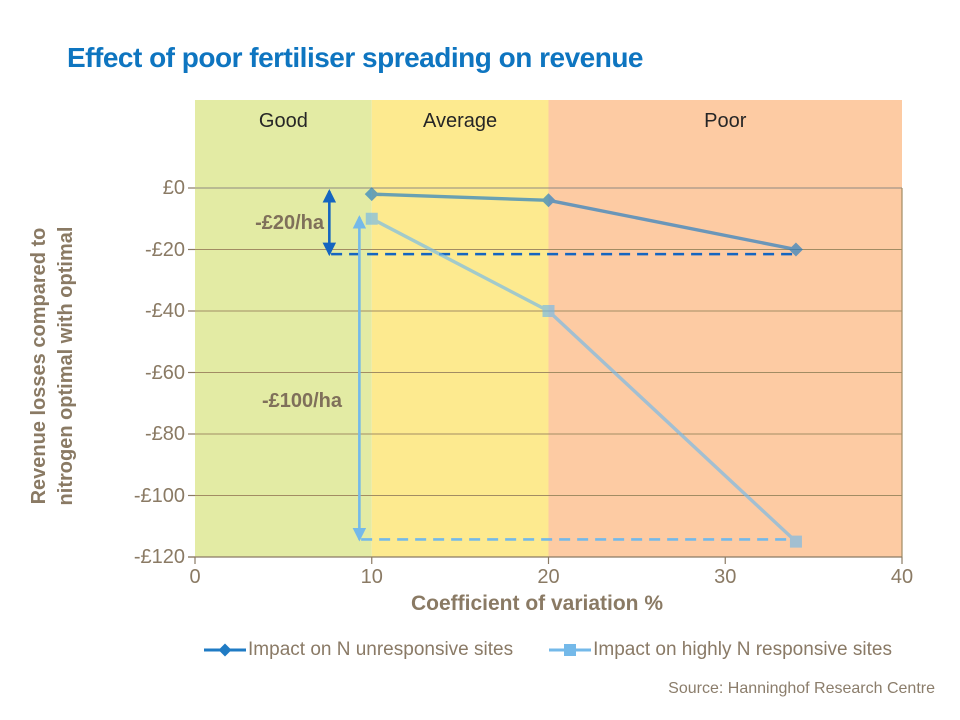  Describe the element at coordinates (570, 650) in the screenshot. I see `legend-square-marker-icon` at that location.